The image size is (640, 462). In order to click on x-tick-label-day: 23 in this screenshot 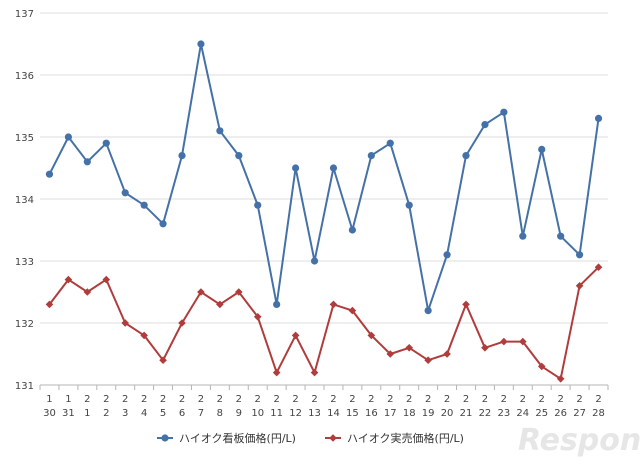, I will do `click(503, 413)`.